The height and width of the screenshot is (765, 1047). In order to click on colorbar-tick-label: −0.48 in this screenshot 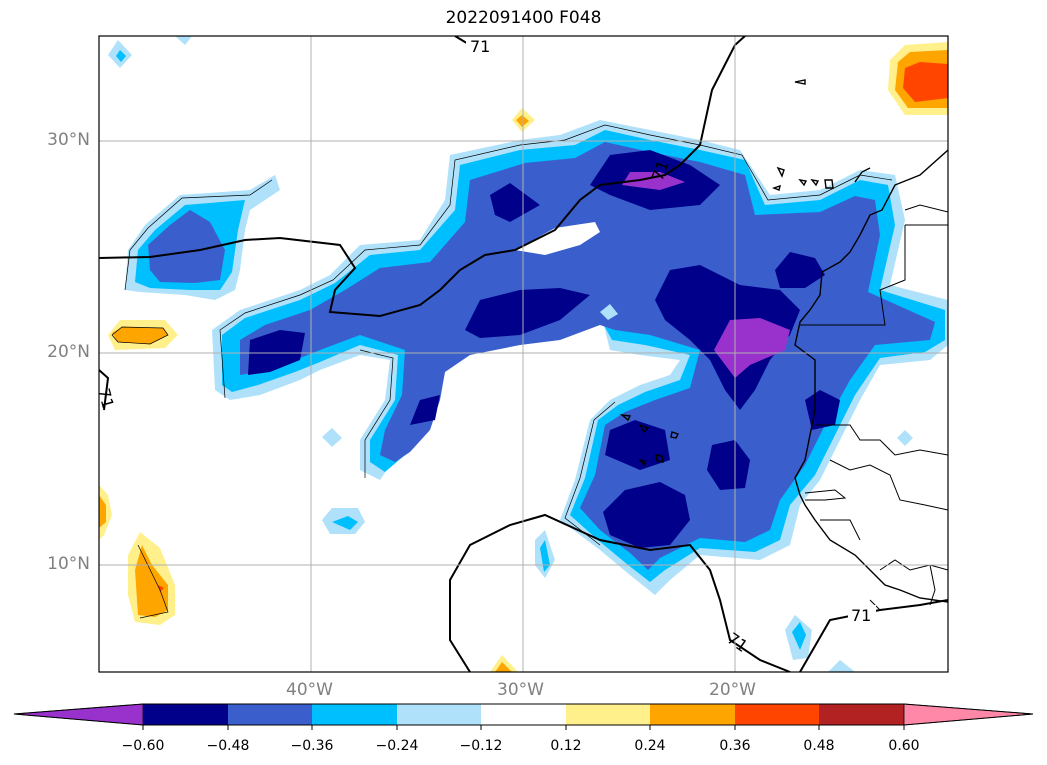, I will do `click(228, 746)`.